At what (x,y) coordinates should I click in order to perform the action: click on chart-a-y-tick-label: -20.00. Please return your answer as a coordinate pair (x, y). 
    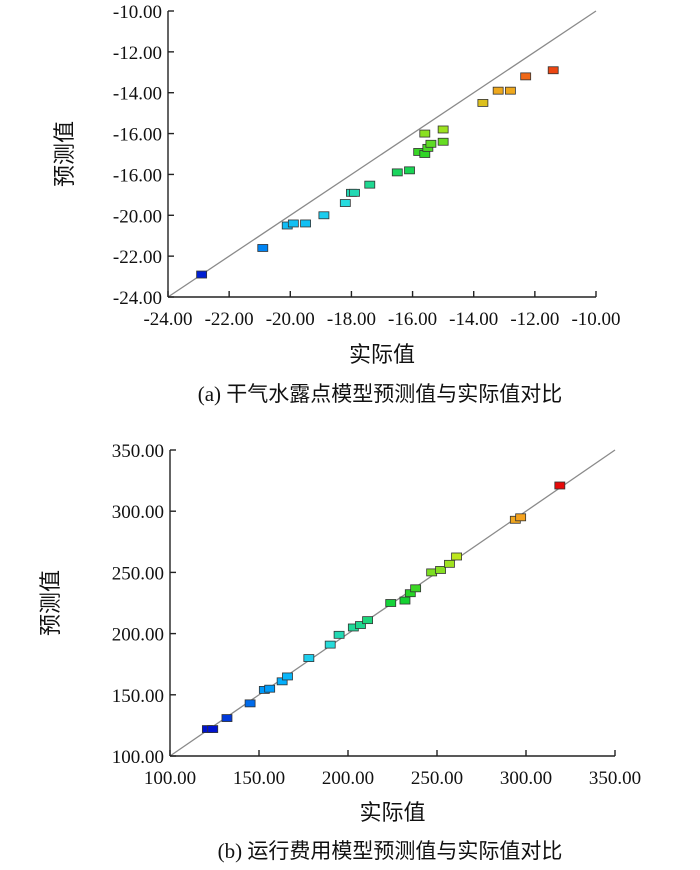
    Looking at the image, I should click on (137, 216).